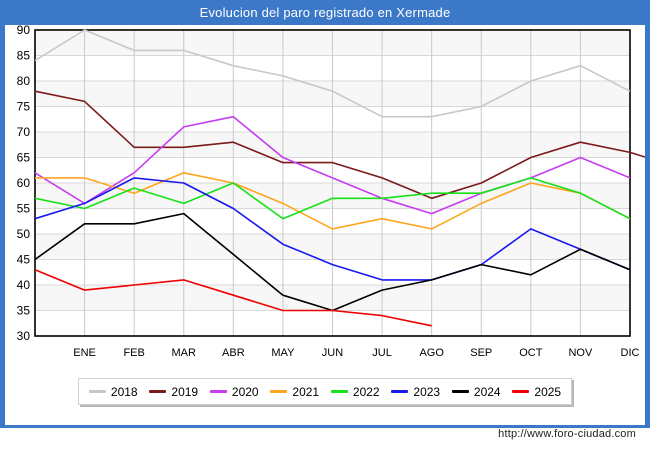 This screenshot has width=650, height=450. Describe the element at coordinates (332, 353) in the screenshot. I see `x-axis-tick-label: JUN` at that location.